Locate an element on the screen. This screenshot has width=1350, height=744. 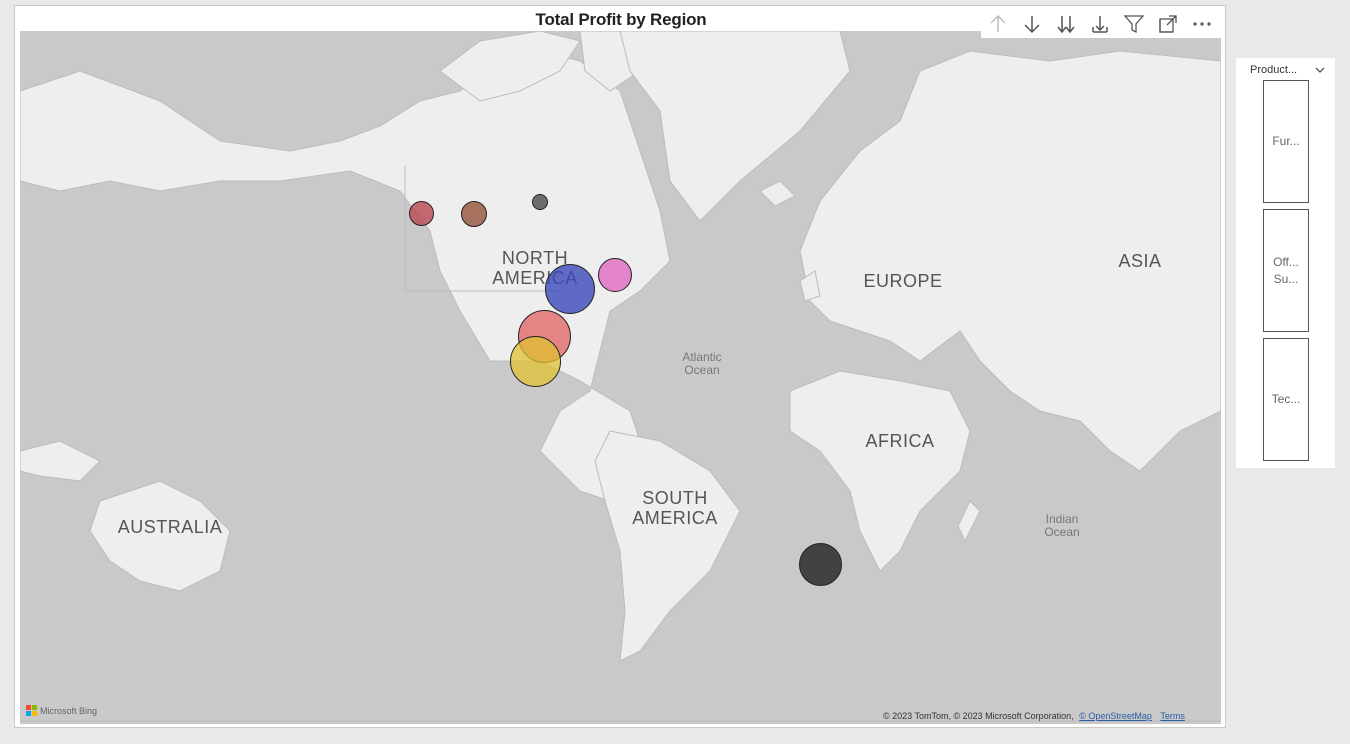
drill-up-button is located at coordinates (998, 24).